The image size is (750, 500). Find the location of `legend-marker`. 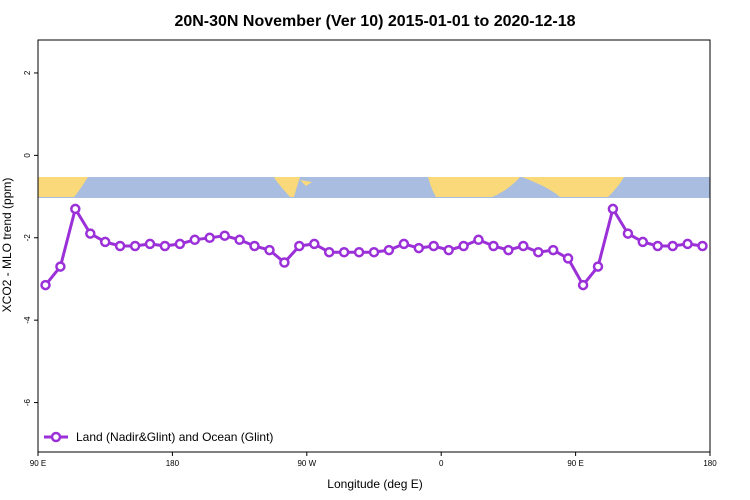

legend-marker is located at coordinates (56, 437).